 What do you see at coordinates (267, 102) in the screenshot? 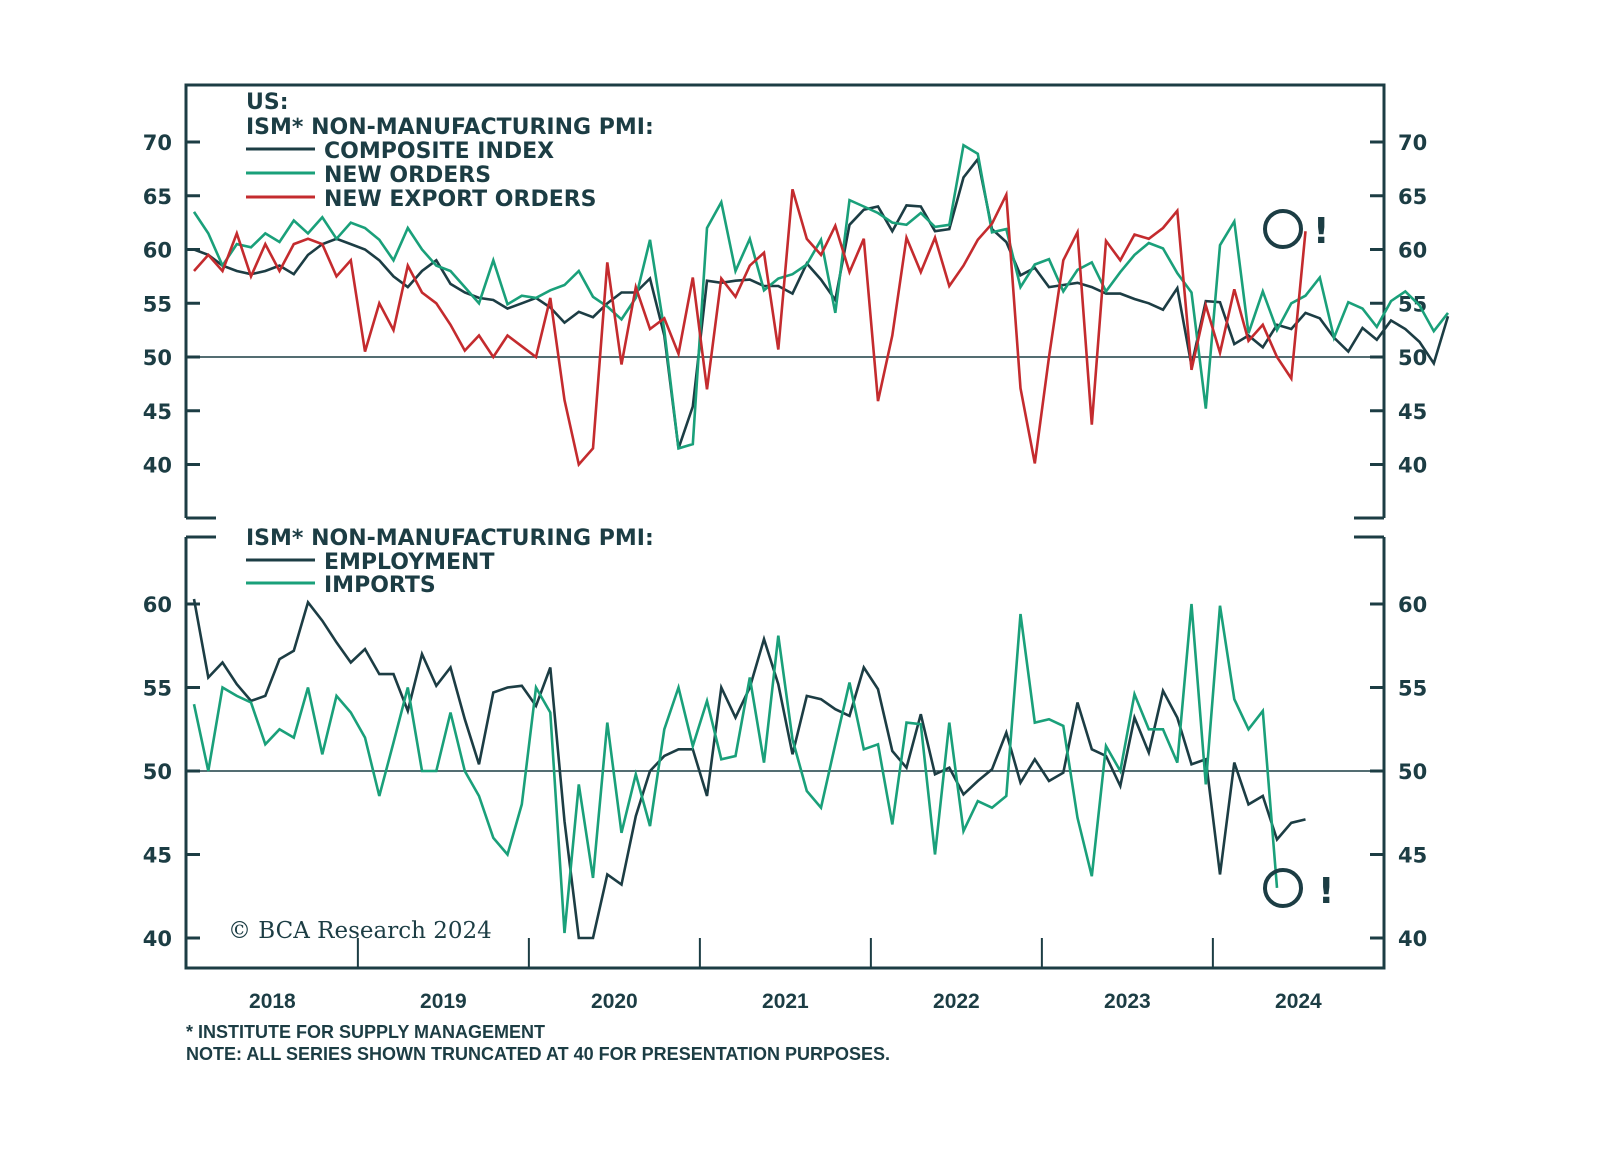
I see `top-title-line1: US:` at bounding box center [267, 102].